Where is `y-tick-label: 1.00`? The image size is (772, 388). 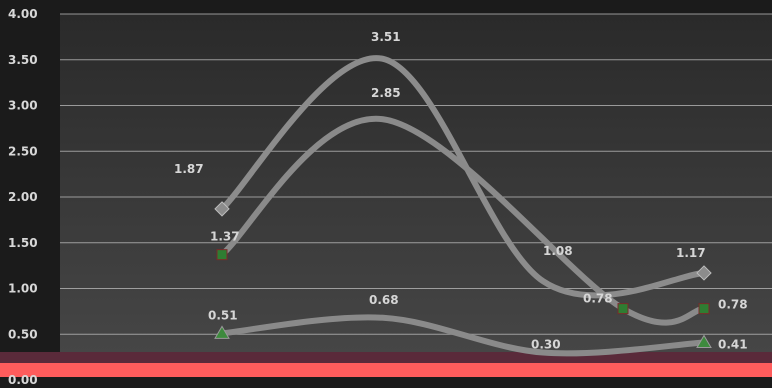 y-tick-label: 1.00 is located at coordinates (23, 289).